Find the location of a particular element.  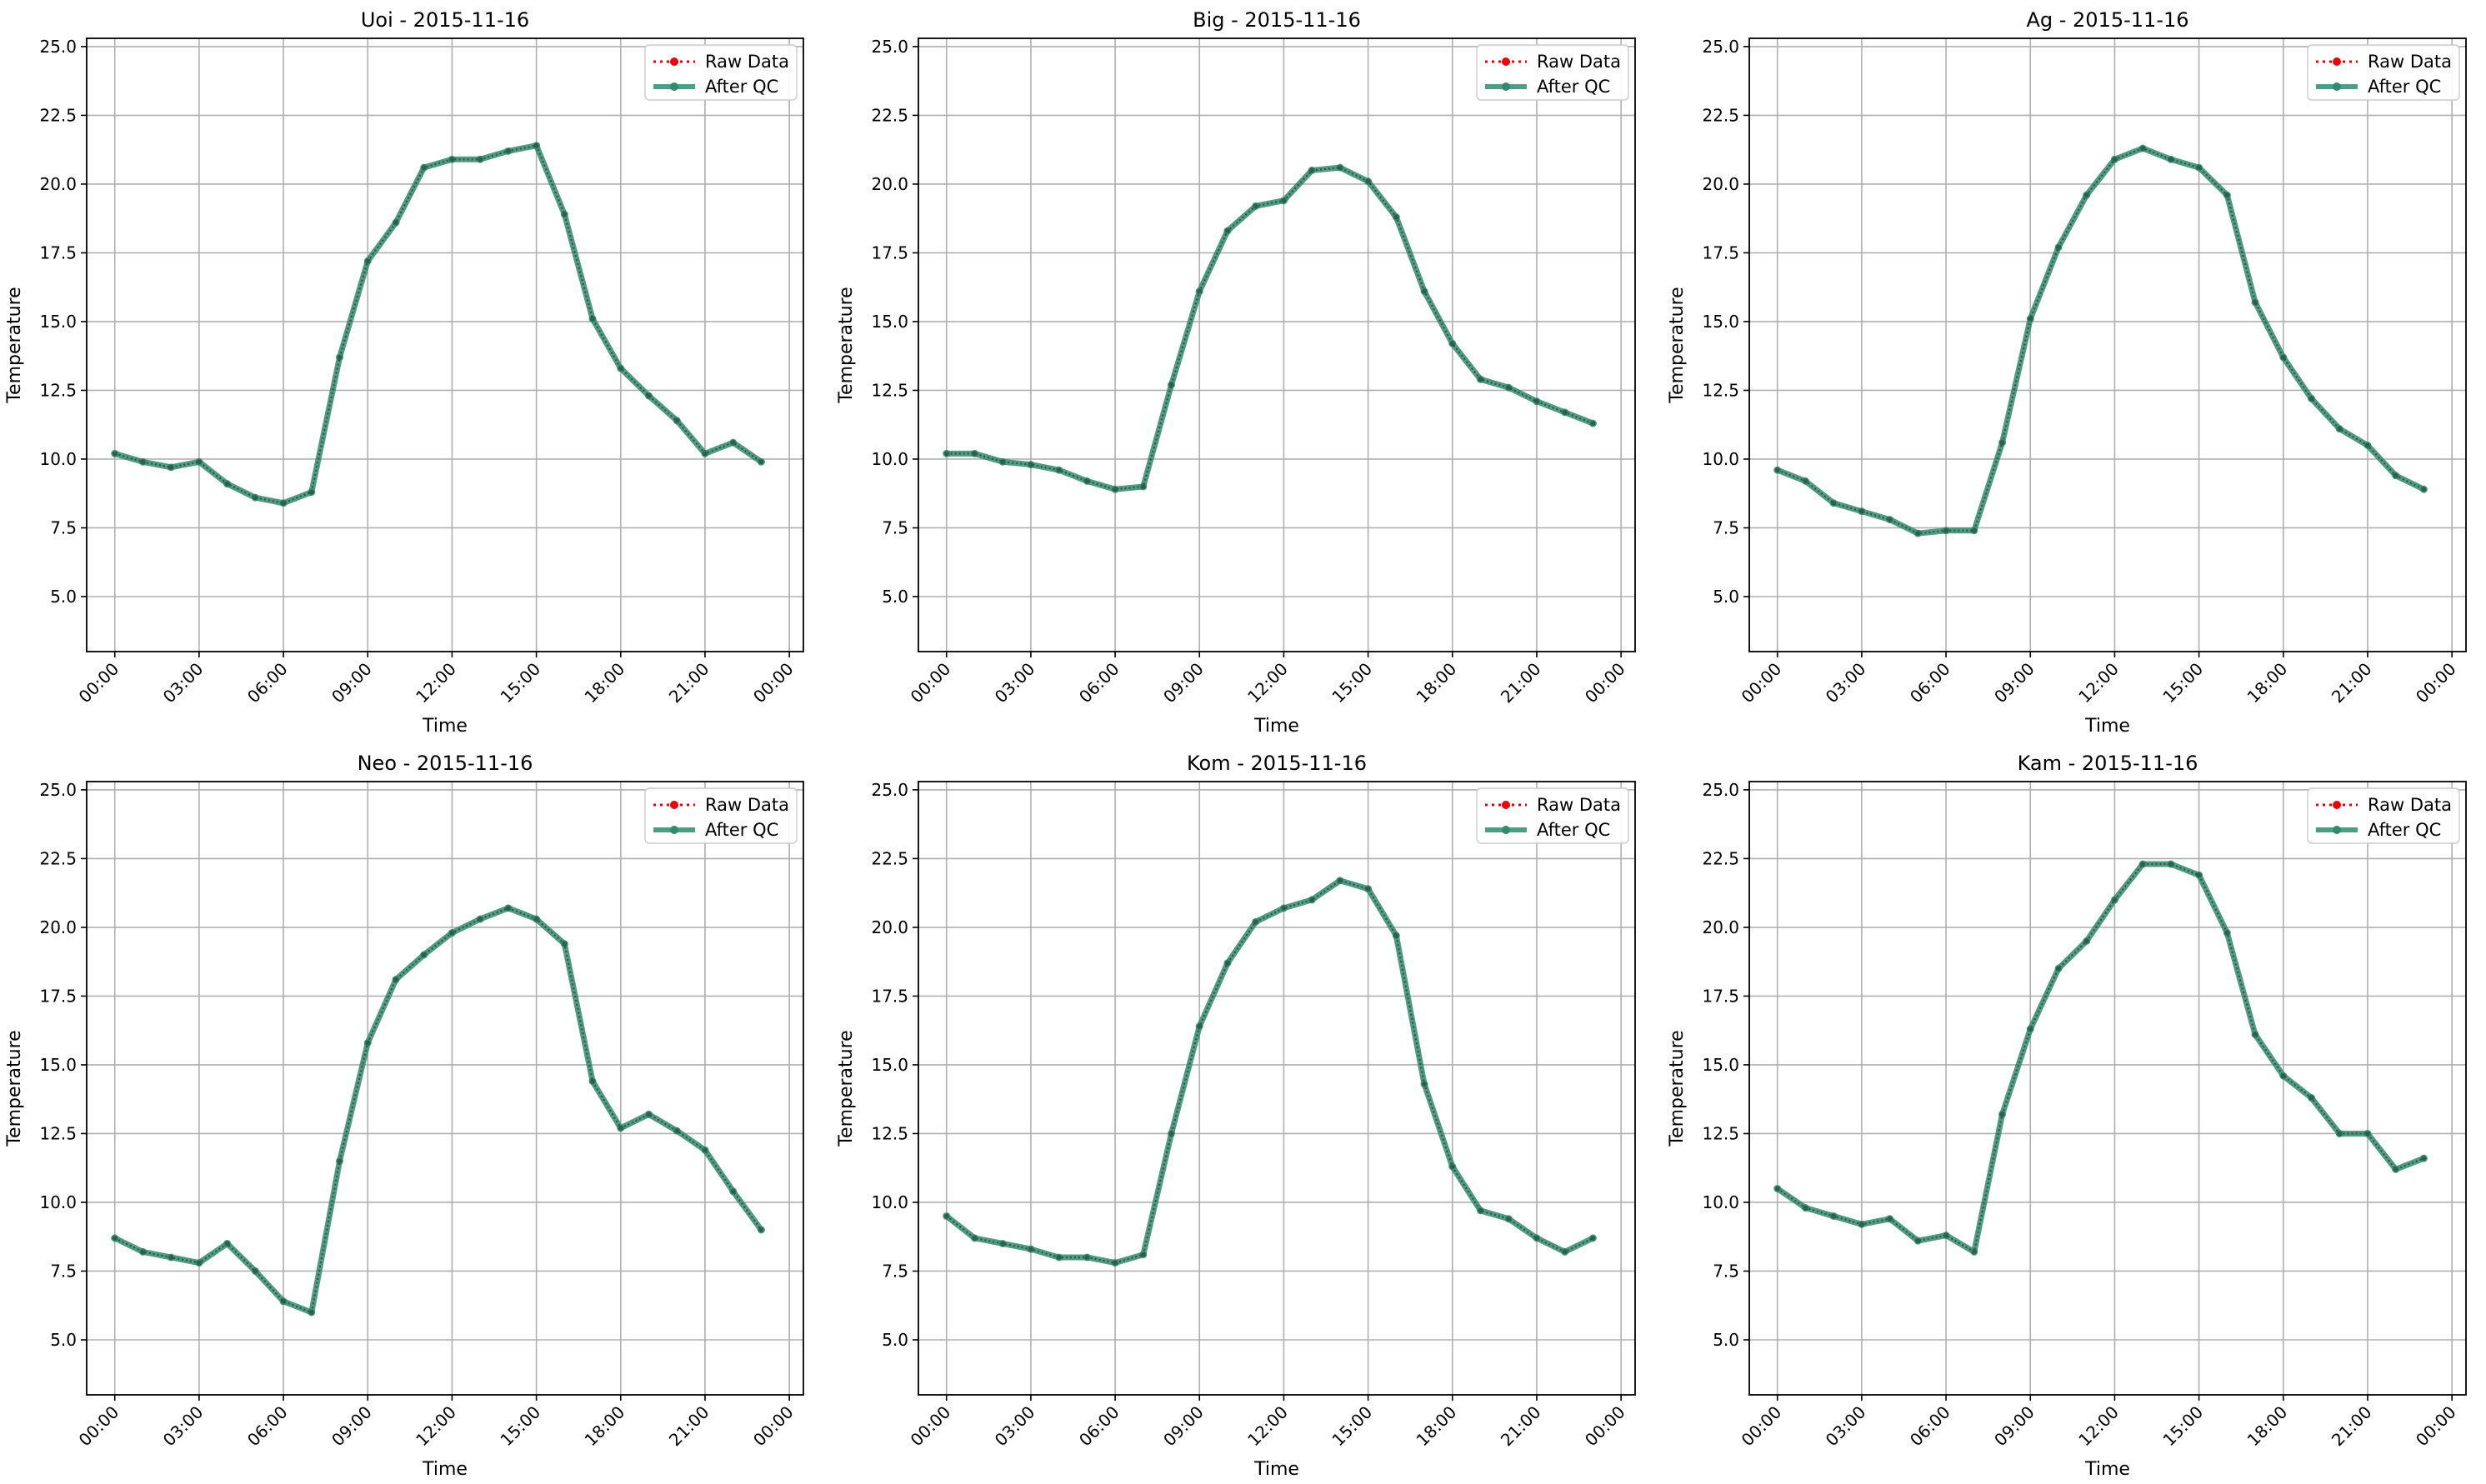

x-tick-label: 06:00 is located at coordinates (267, 1426).